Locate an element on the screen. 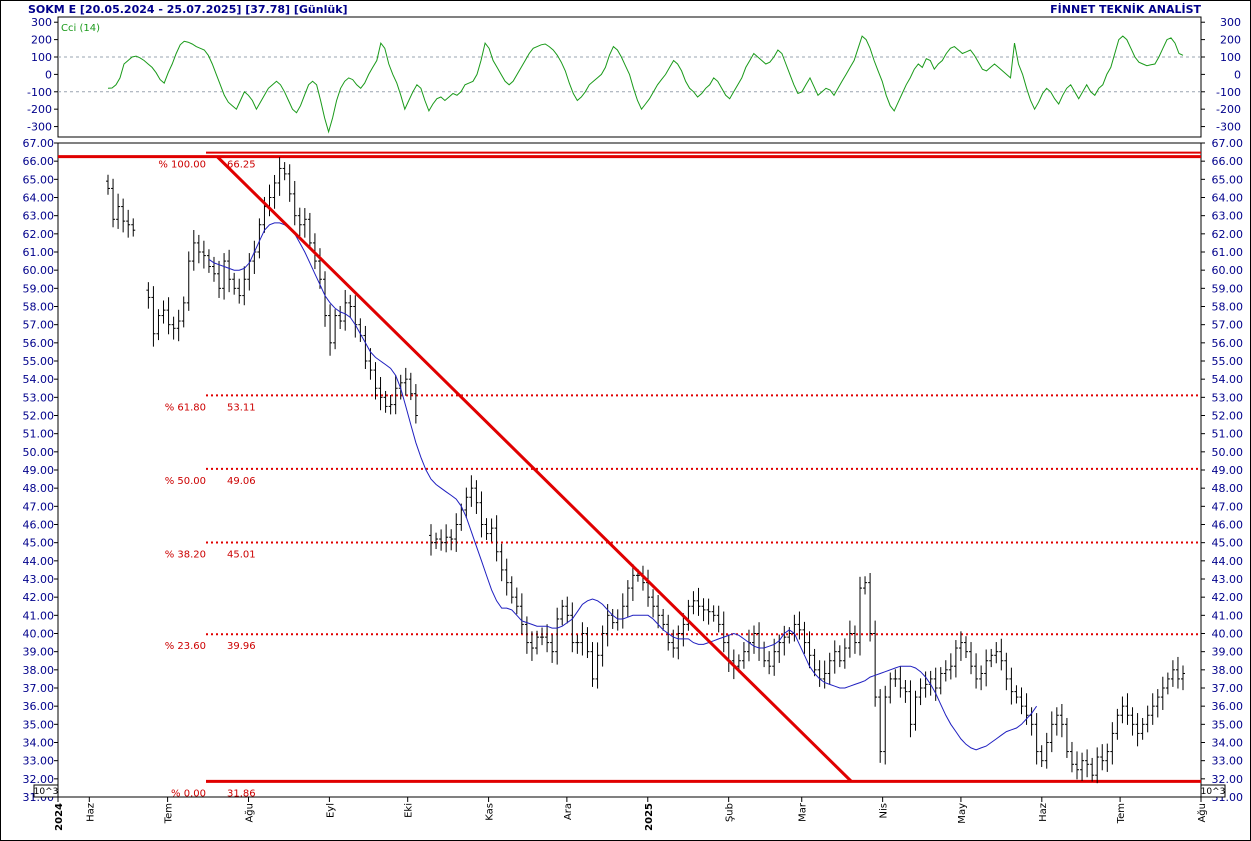 The image size is (1251, 841). fib-pct-label: % 50.00 is located at coordinates (185, 481).